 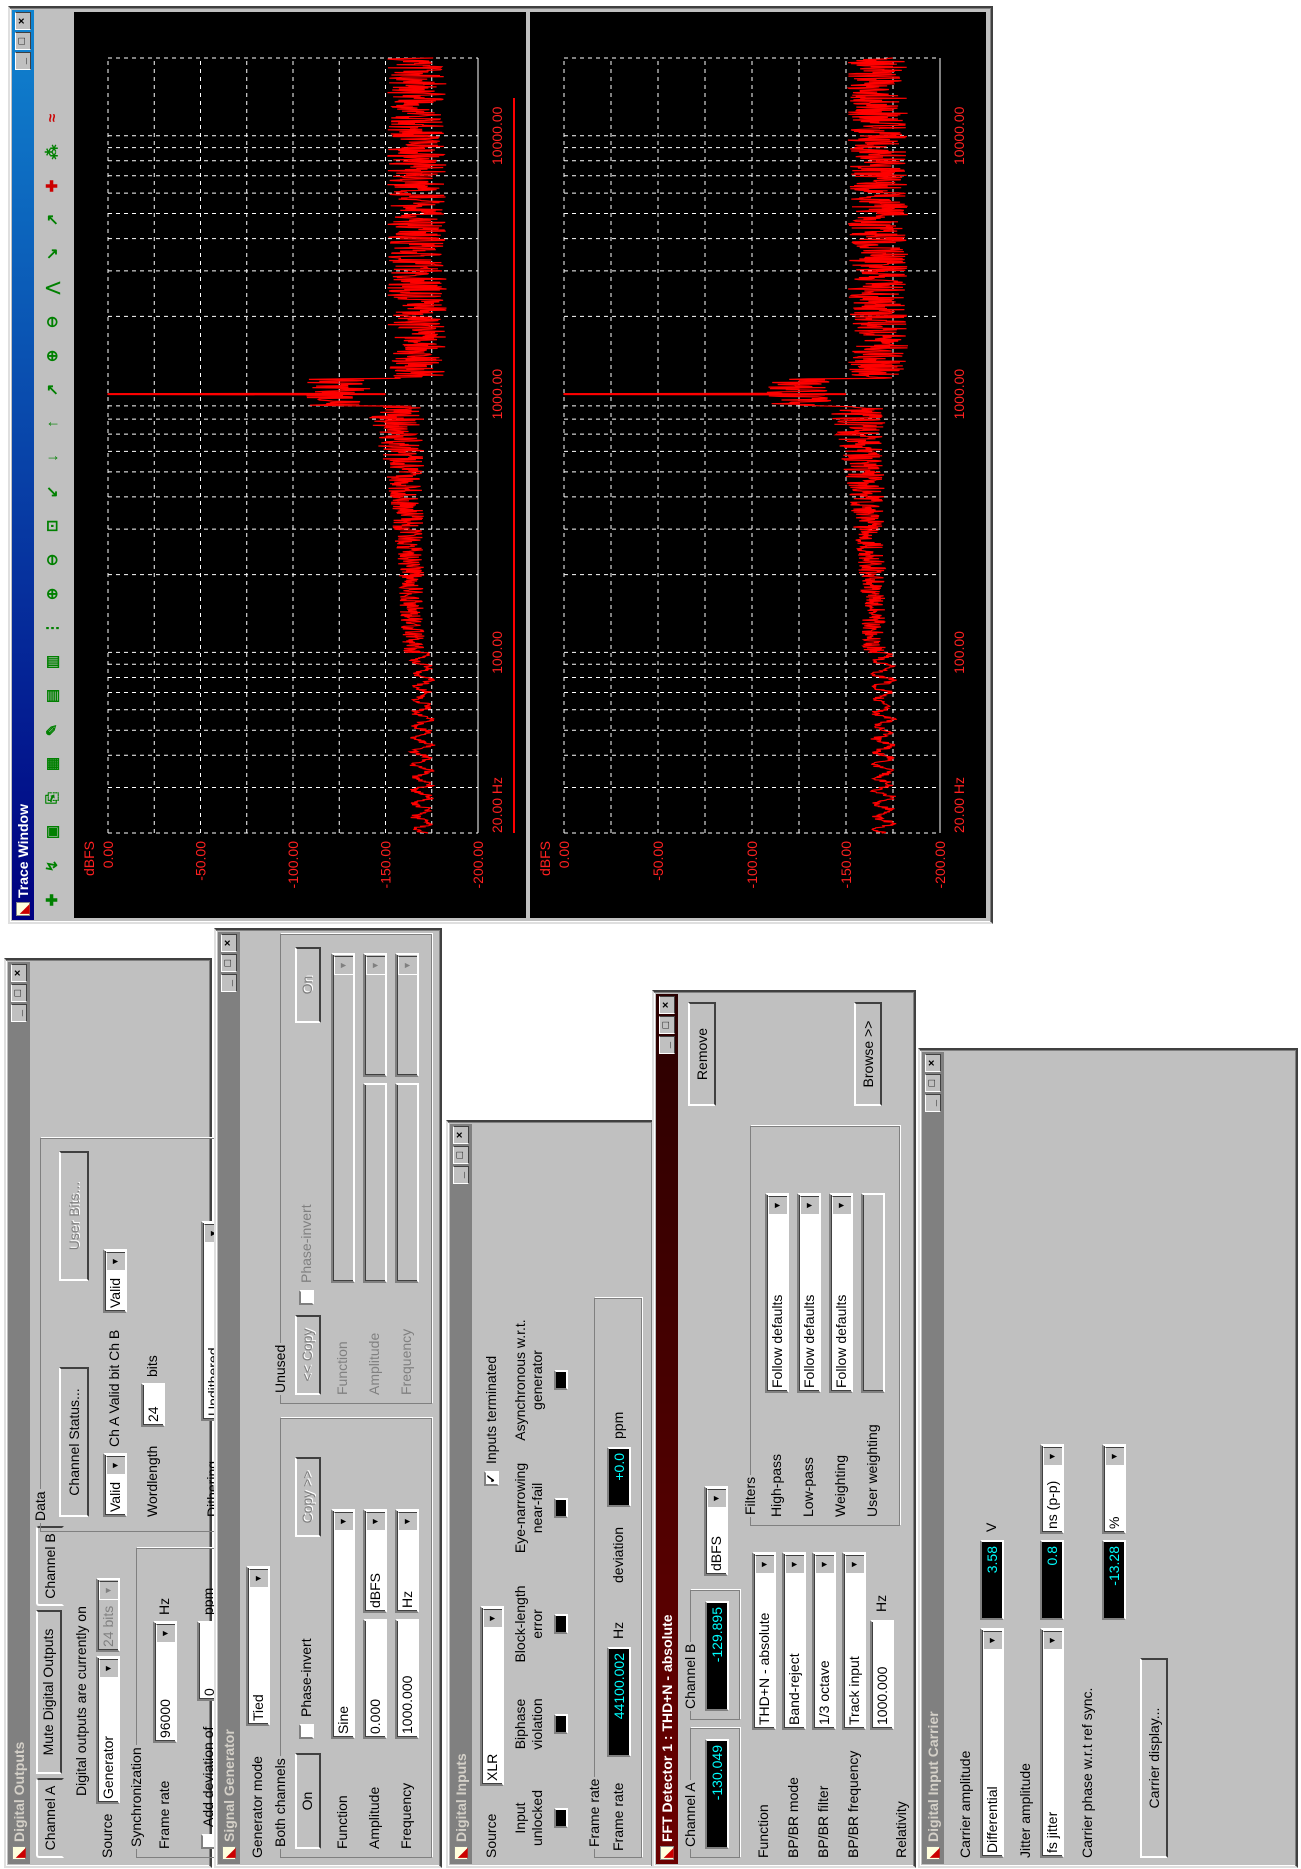 What do you see at coordinates (52, 492) in the screenshot?
I see `arrow-down-left-icon: ↙` at bounding box center [52, 492].